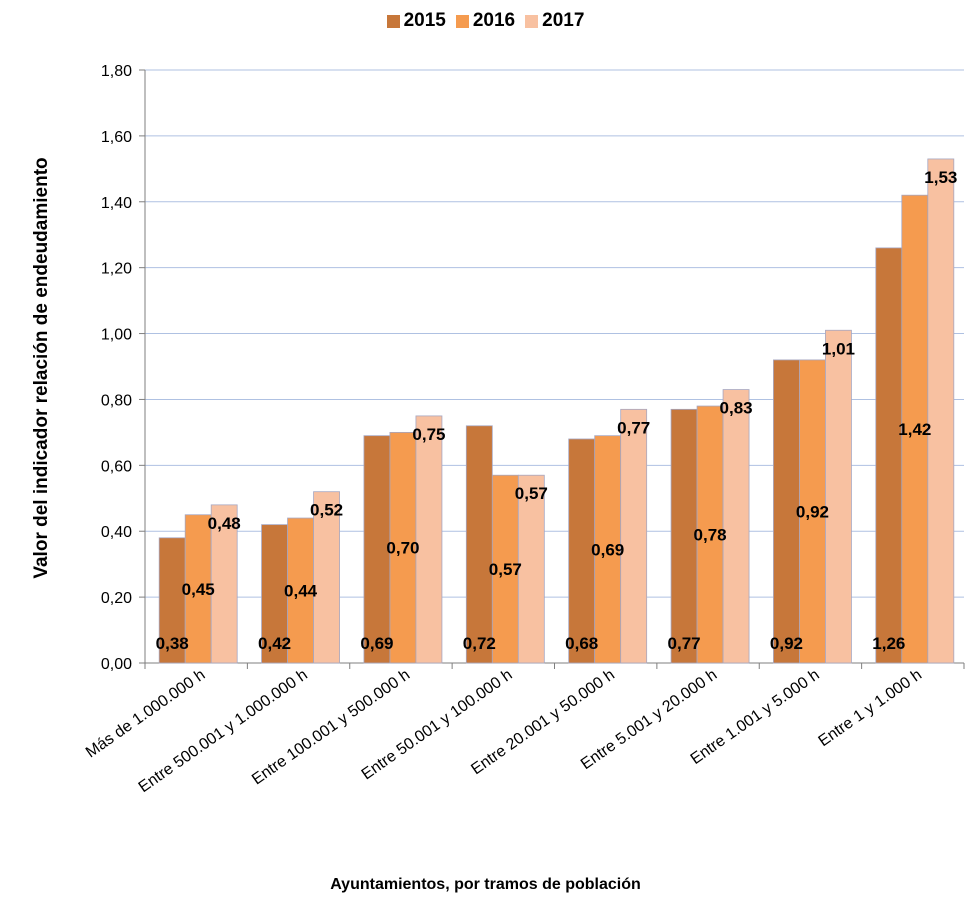  I want to click on y-tick-label: 0,60, so click(116, 466).